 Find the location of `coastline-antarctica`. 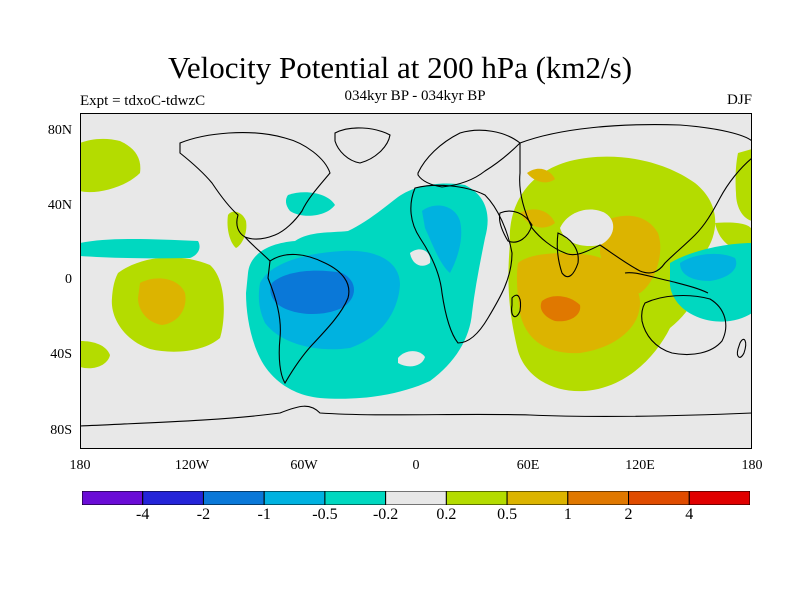

coastline-antarctica is located at coordinates (416, 416).